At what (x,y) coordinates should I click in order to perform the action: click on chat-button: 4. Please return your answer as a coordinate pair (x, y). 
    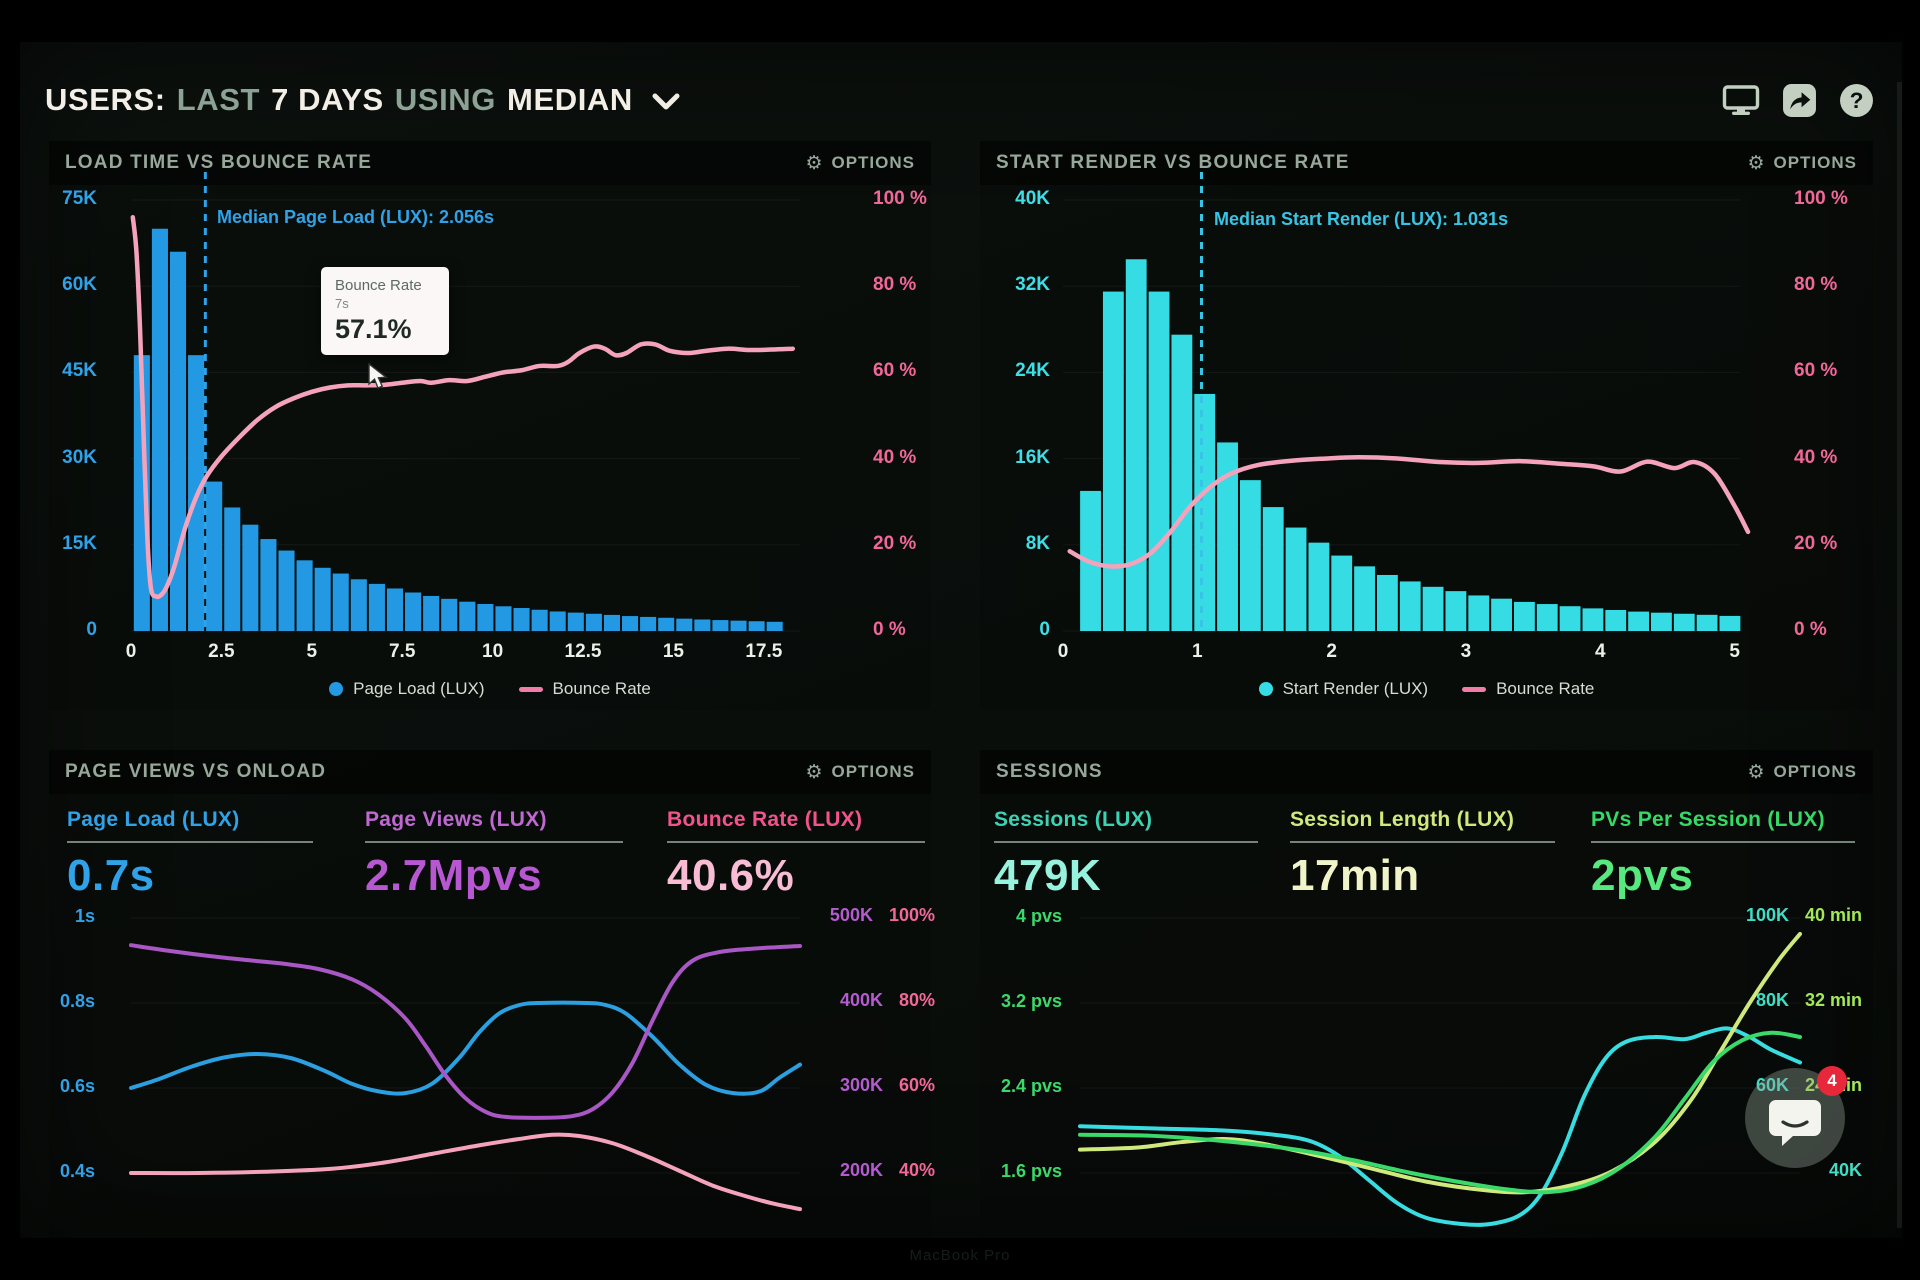
    Looking at the image, I should click on (1795, 1118).